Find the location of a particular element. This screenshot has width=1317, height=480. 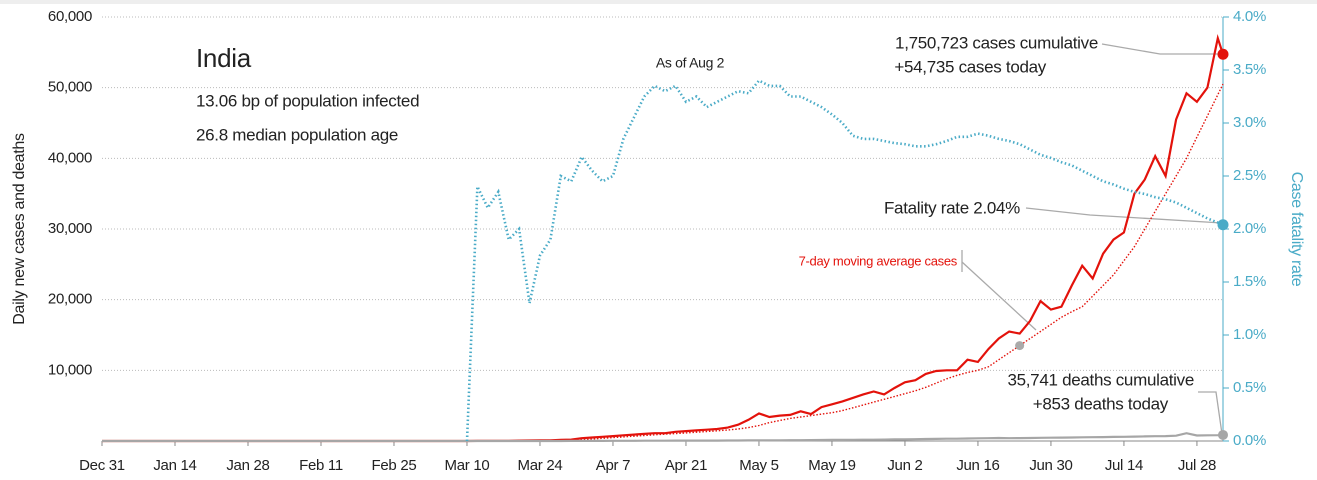

y2-tick-label: 1.0% is located at coordinates (1249, 334).